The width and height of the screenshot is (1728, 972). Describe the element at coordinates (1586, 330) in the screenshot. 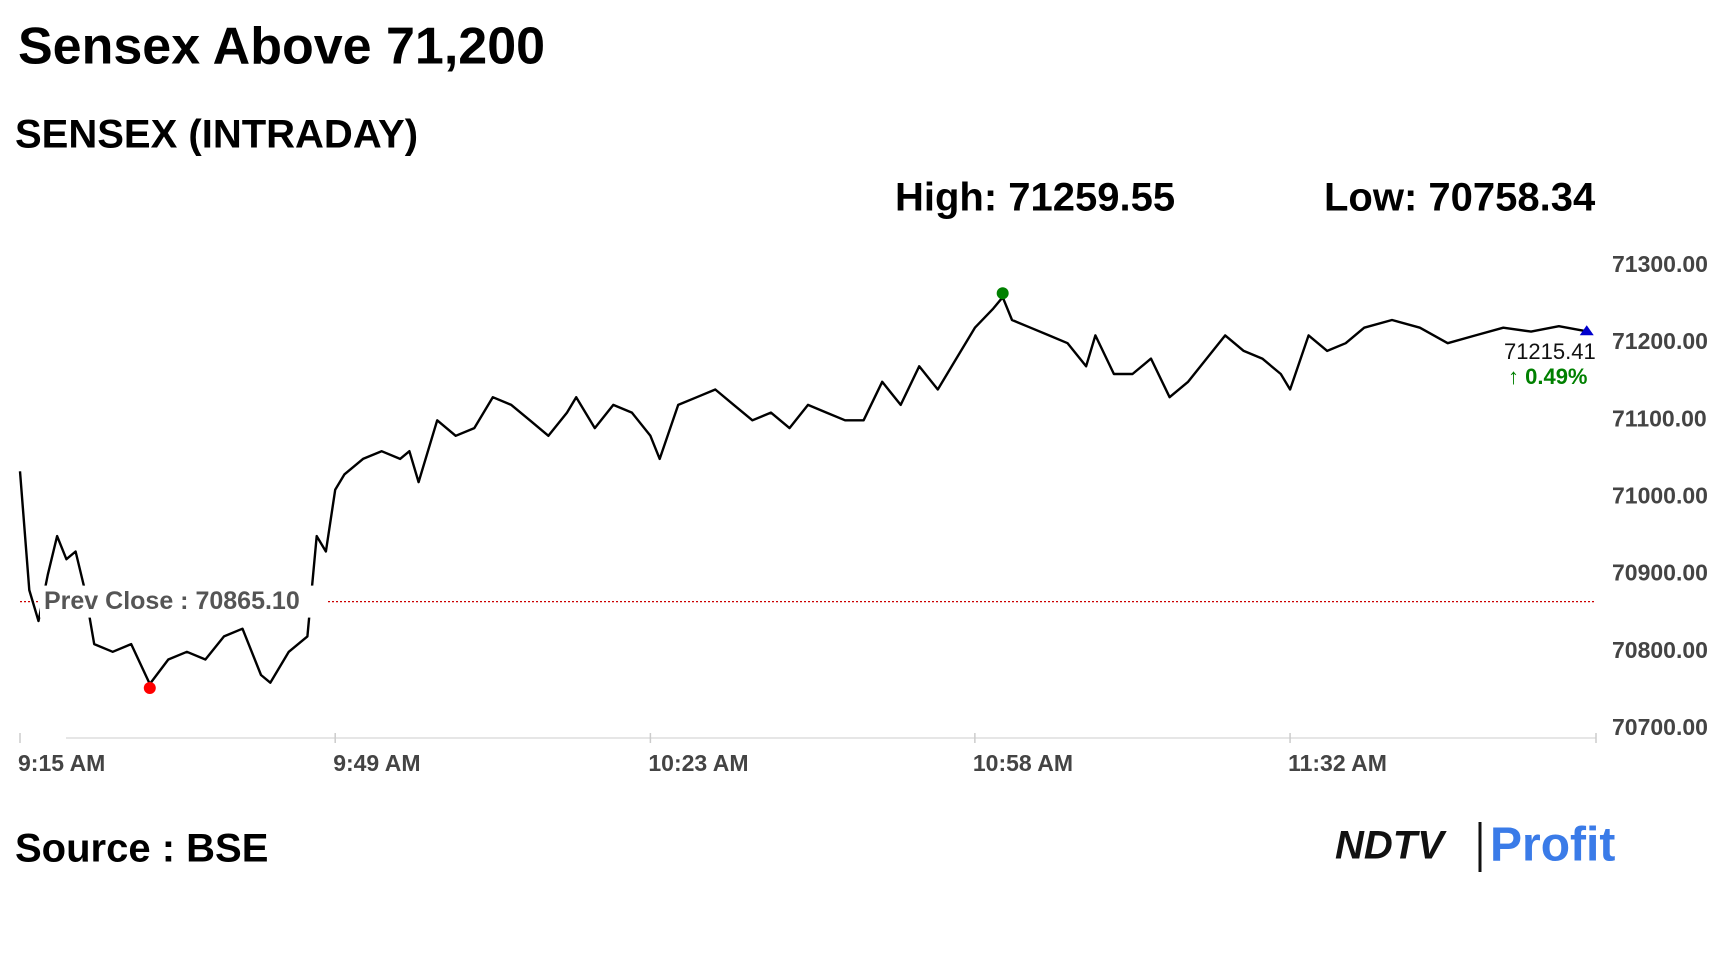

I see `last-marker` at that location.